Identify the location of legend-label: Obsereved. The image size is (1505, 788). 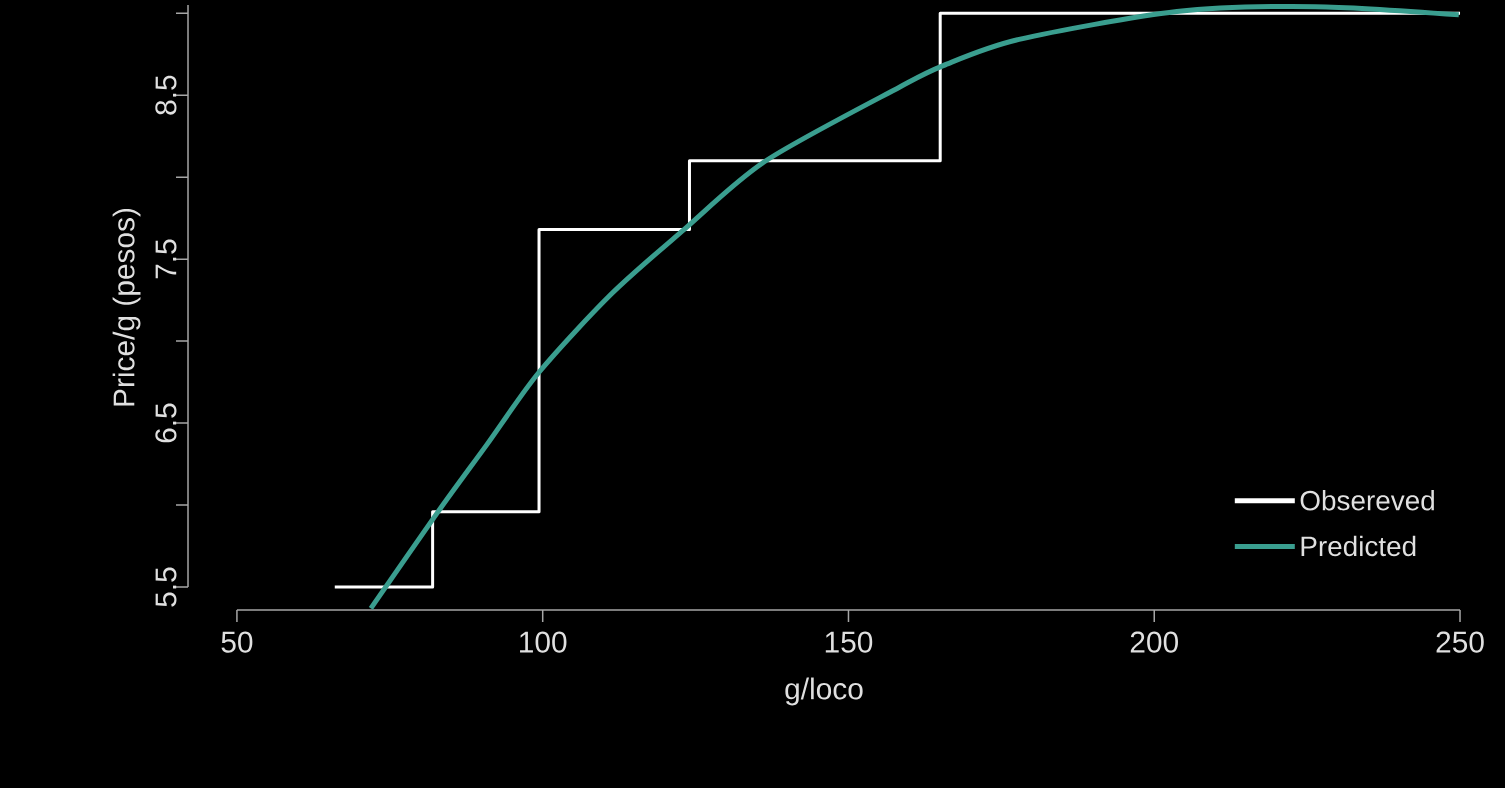
(1367, 500).